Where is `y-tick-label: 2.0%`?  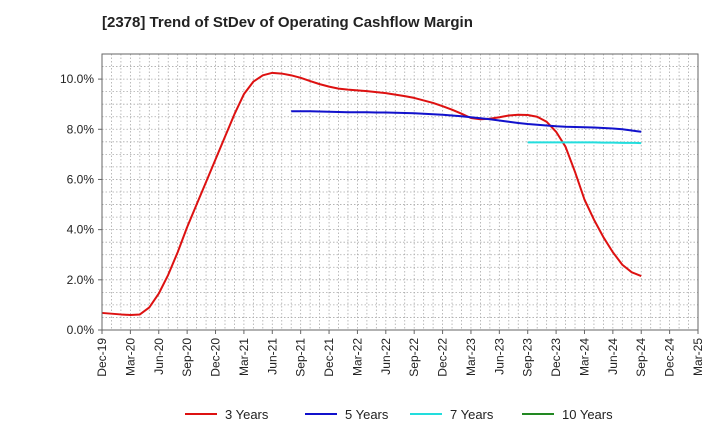 y-tick-label: 2.0% is located at coordinates (81, 280).